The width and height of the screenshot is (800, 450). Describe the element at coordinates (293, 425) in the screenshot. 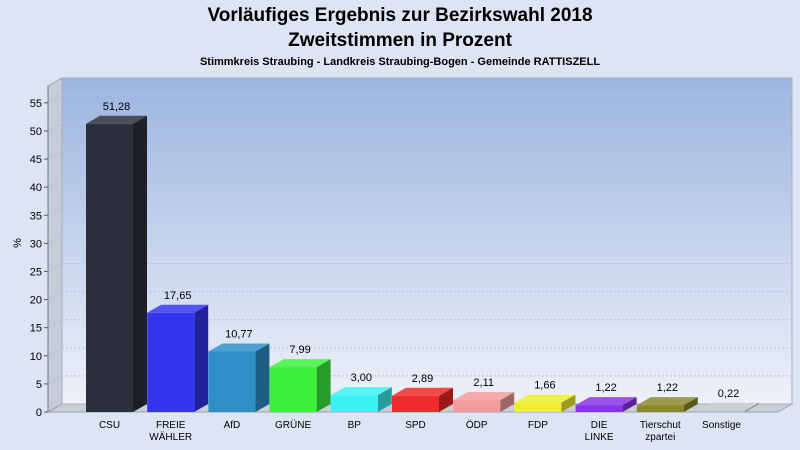

I see `x-tick-label: GRÜNE` at that location.